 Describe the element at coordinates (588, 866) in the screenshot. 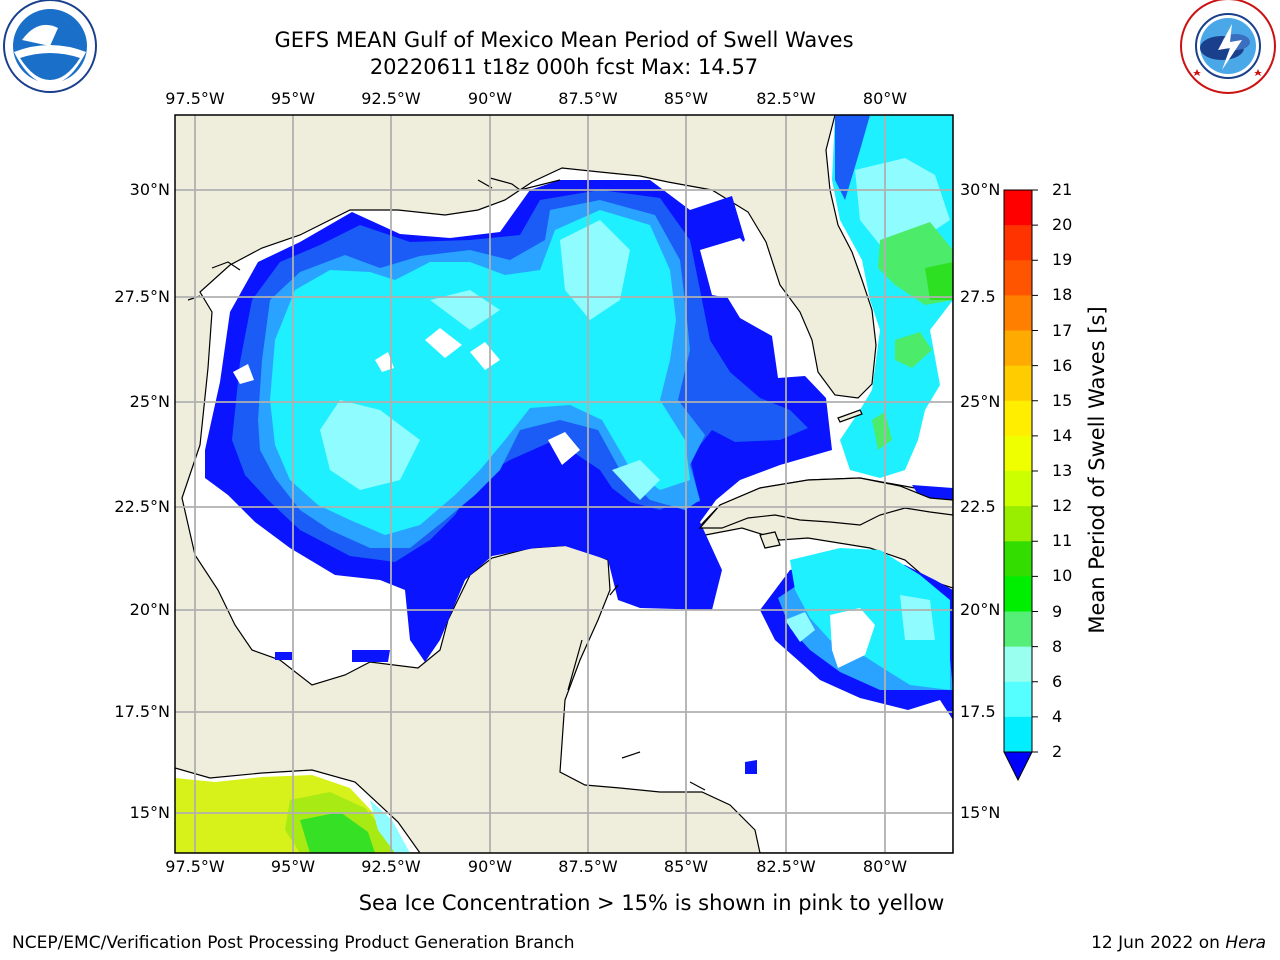

I see `lon-label-bottom: 87.5°W` at that location.